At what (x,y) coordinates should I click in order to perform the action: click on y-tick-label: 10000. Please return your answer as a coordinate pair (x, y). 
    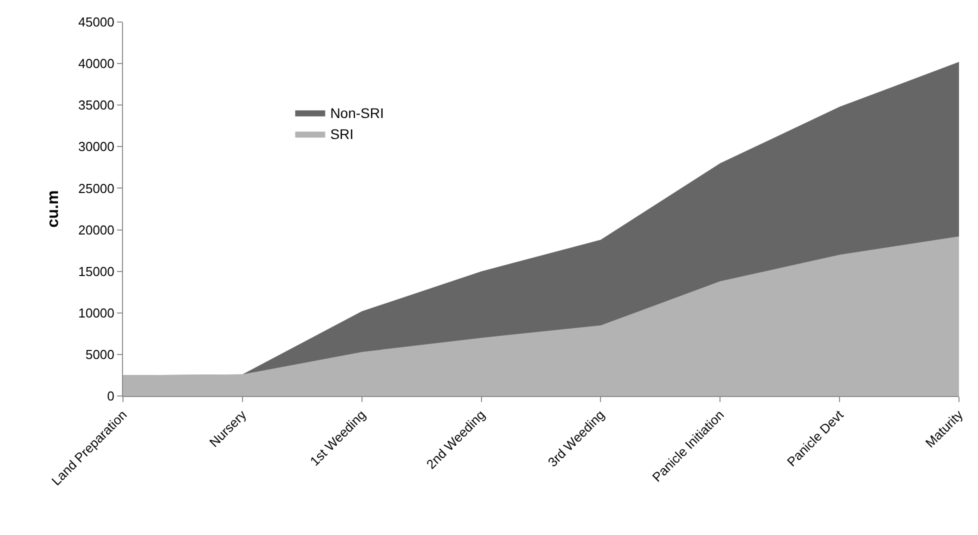
    Looking at the image, I should click on (96, 312).